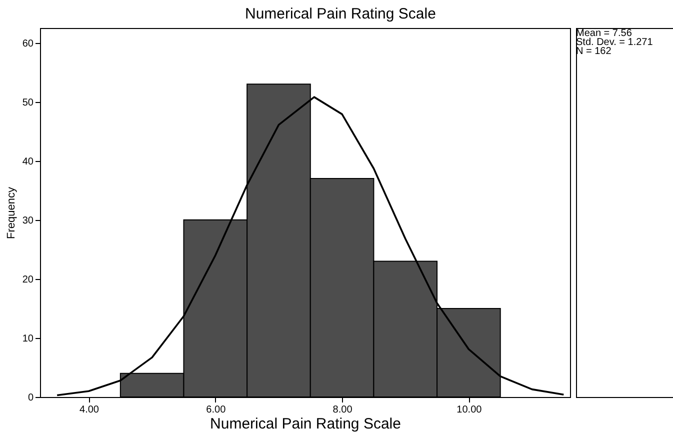  What do you see at coordinates (28, 280) in the screenshot?
I see `y-tick-label: 20` at bounding box center [28, 280].